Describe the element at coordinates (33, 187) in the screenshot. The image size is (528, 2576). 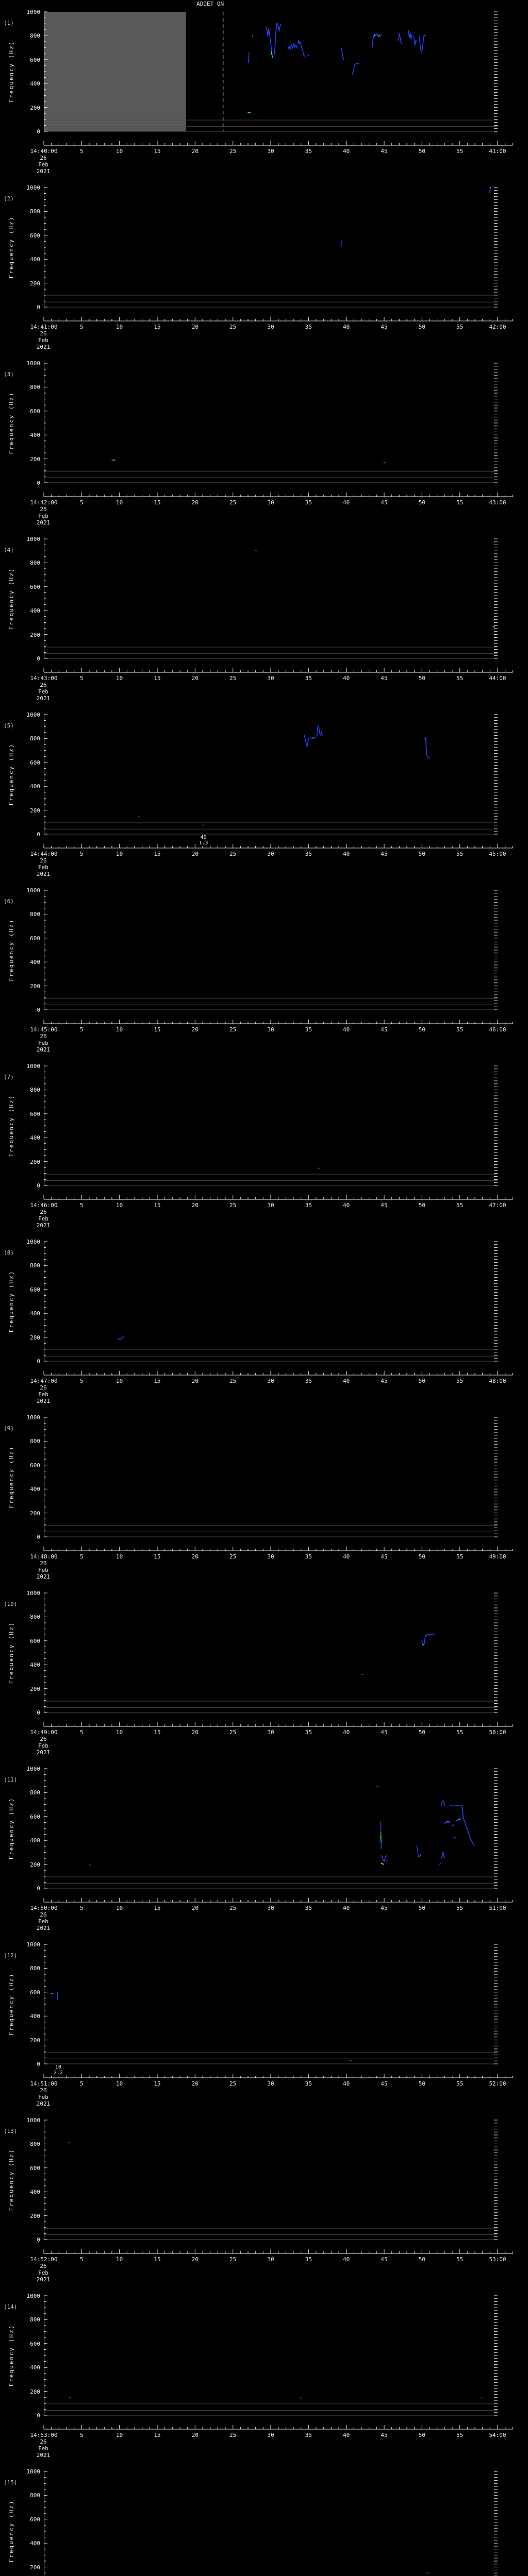
I see `y-tick-label: 1000` at that location.